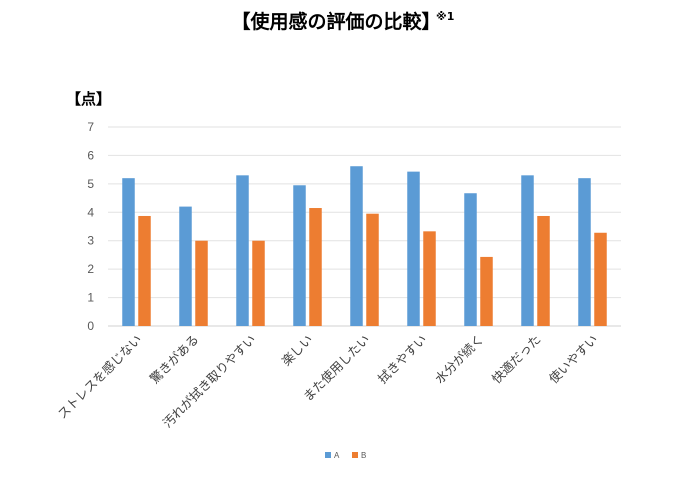 Image resolution: width=692 pixels, height=481 pixels. Describe the element at coordinates (328, 455) in the screenshot. I see `legend-swatch-A` at that location.